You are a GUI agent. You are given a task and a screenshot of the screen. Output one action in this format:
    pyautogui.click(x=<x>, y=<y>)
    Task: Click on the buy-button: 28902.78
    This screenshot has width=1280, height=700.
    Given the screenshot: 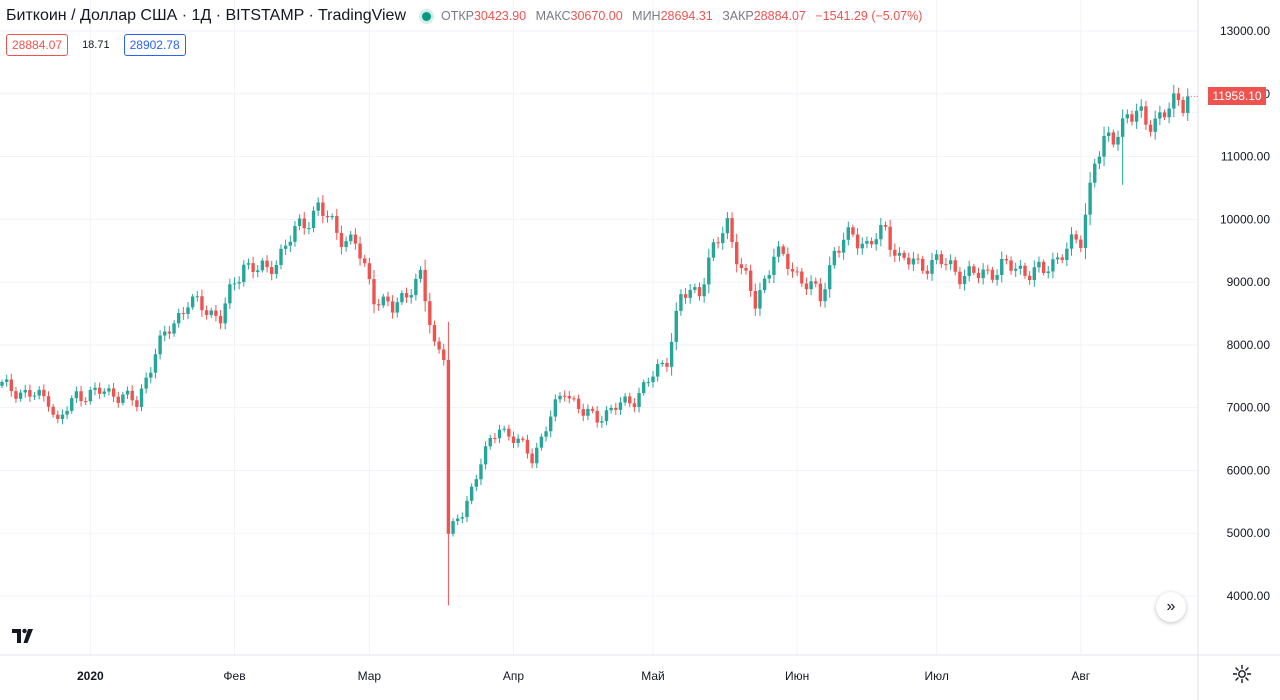 What is the action you would take?
    pyautogui.click(x=154, y=45)
    